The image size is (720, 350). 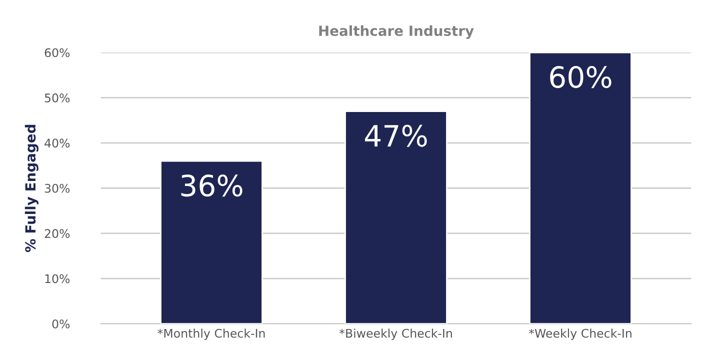 What do you see at coordinates (57, 143) in the screenshot?
I see `y-tick-label: 40%` at bounding box center [57, 143].